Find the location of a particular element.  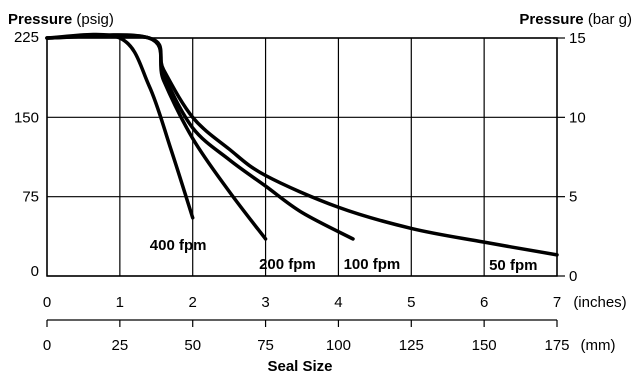

right-axis-title: Pressure (bar g) is located at coordinates (575, 19).